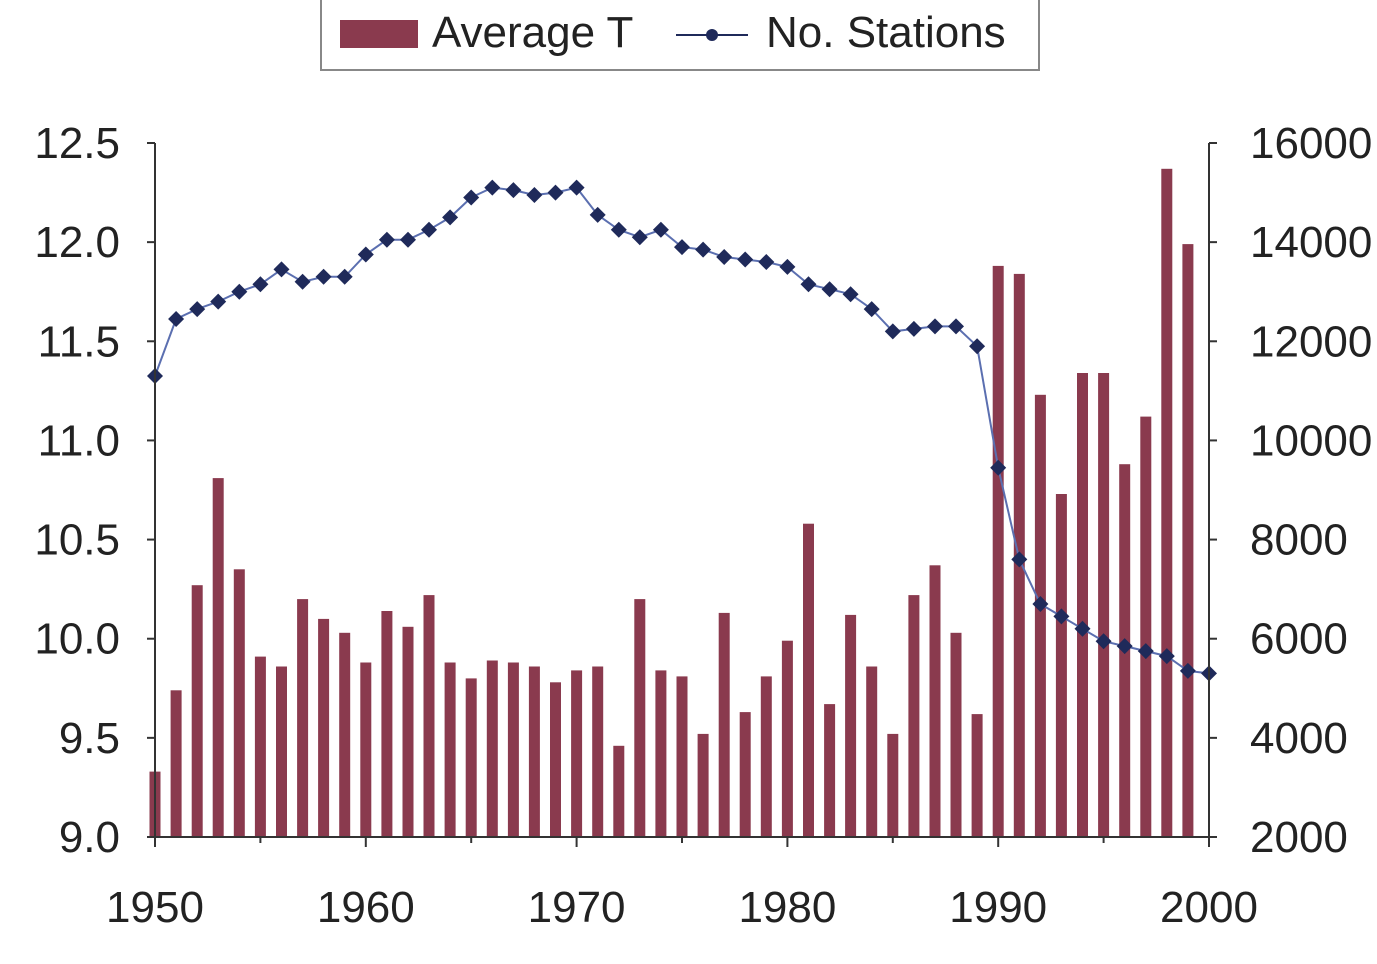  What do you see at coordinates (850, 294) in the screenshot?
I see `marker-no-stations-1983` at bounding box center [850, 294].